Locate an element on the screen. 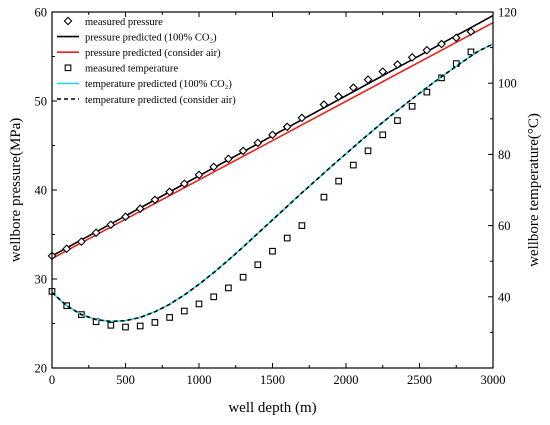 The height and width of the screenshot is (425, 550). y-left-tick-label: 40 is located at coordinates (41, 191).